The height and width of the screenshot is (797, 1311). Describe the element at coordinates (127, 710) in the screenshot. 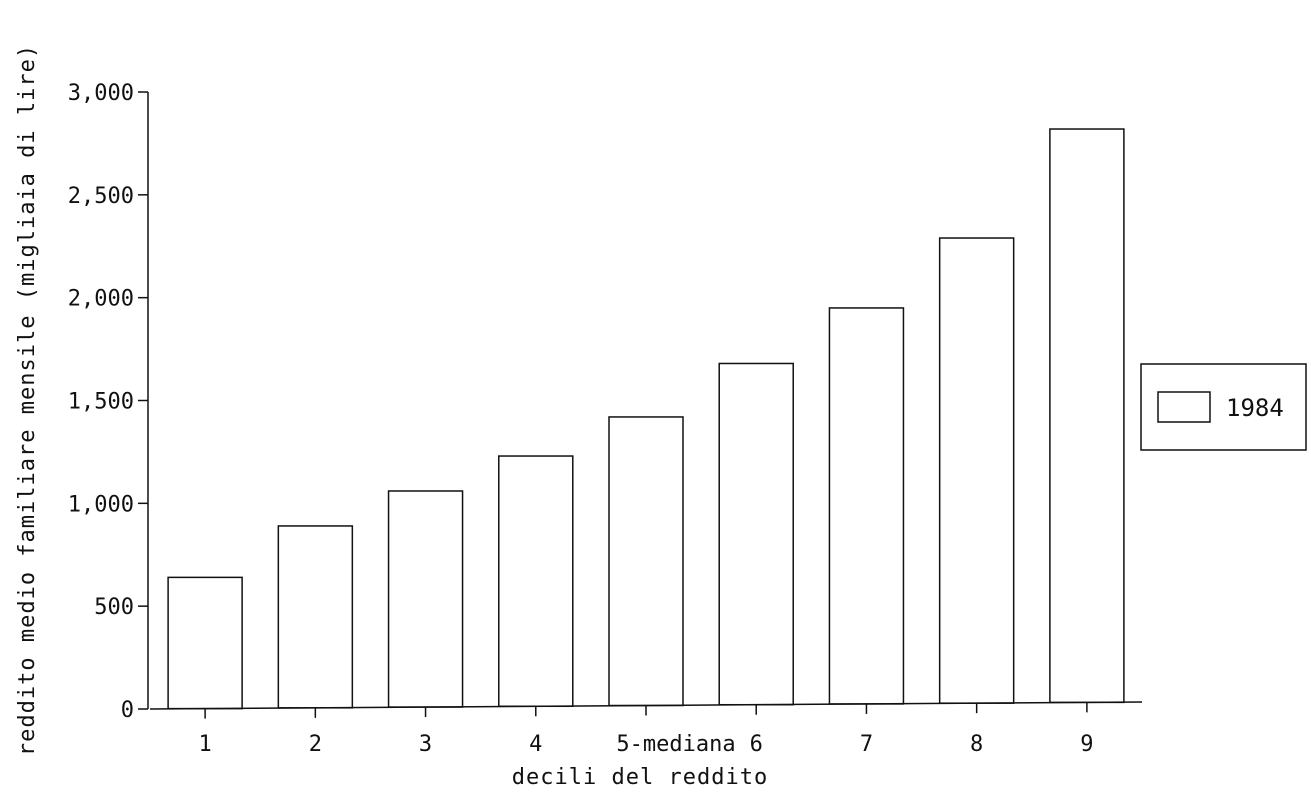

I see `y-tick-label: 0` at that location.